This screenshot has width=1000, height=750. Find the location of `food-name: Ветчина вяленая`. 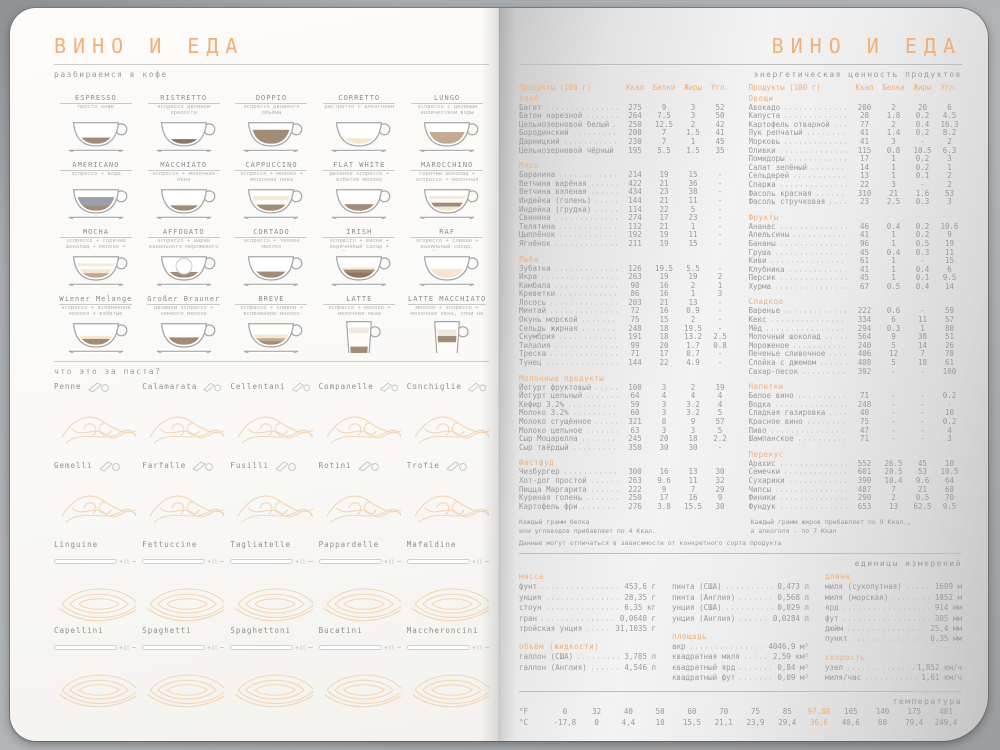

food-name: Ветчина вяленая is located at coordinates (553, 192).